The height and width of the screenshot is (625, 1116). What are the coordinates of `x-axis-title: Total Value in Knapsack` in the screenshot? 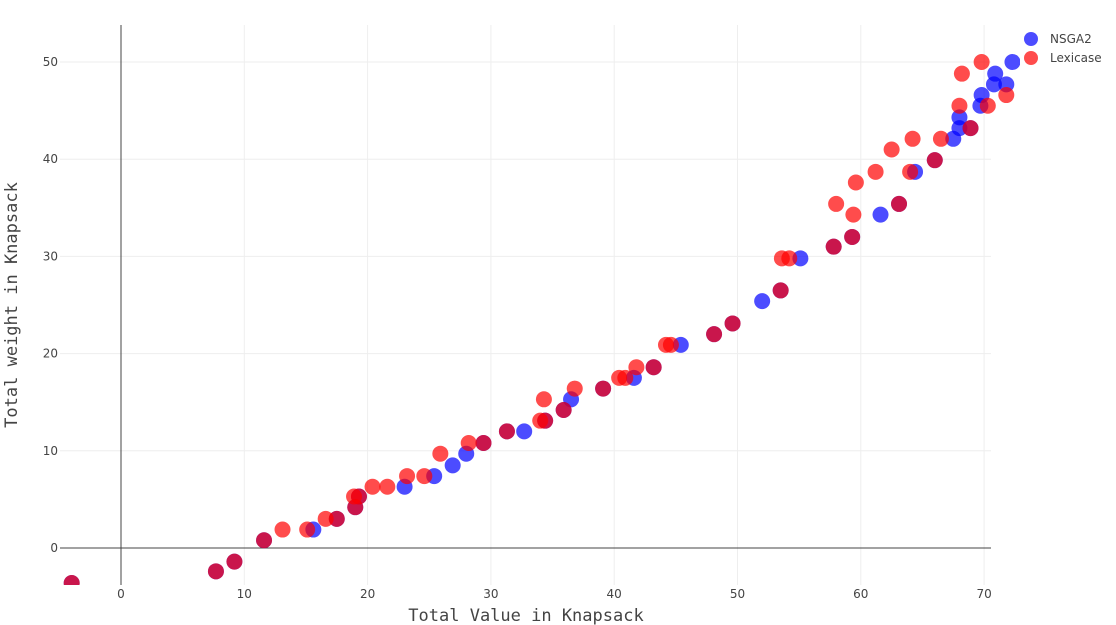 It's located at (525, 615).